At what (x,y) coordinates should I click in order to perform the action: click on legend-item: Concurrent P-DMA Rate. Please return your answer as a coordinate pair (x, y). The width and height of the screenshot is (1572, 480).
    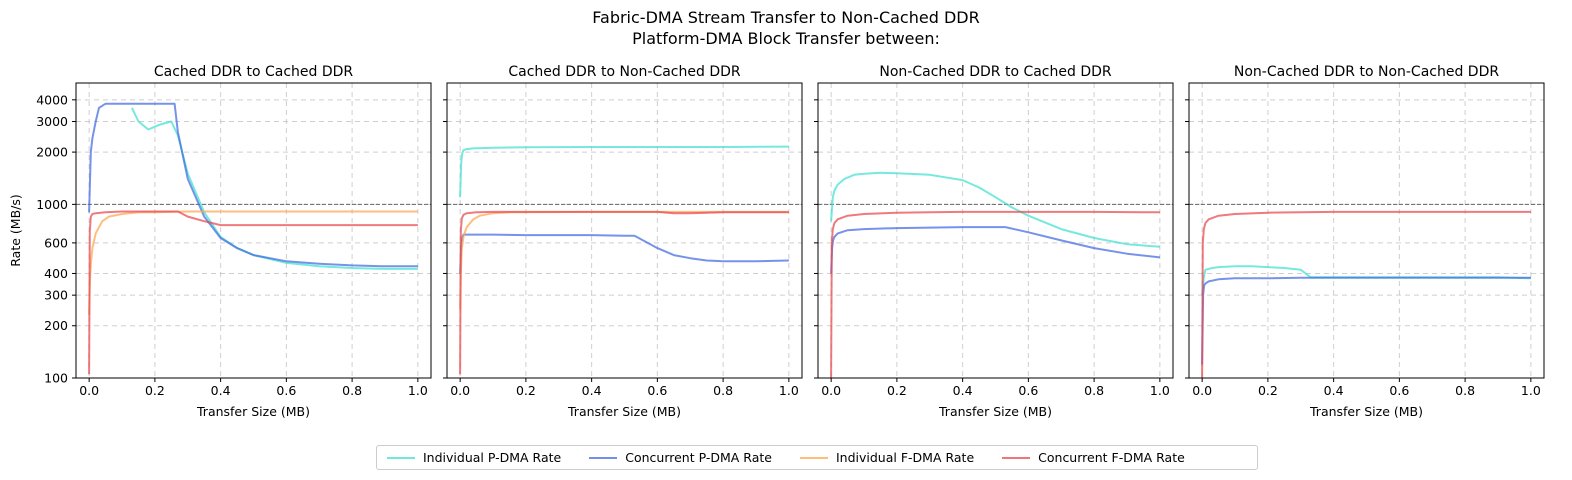
    Looking at the image, I should click on (680, 457).